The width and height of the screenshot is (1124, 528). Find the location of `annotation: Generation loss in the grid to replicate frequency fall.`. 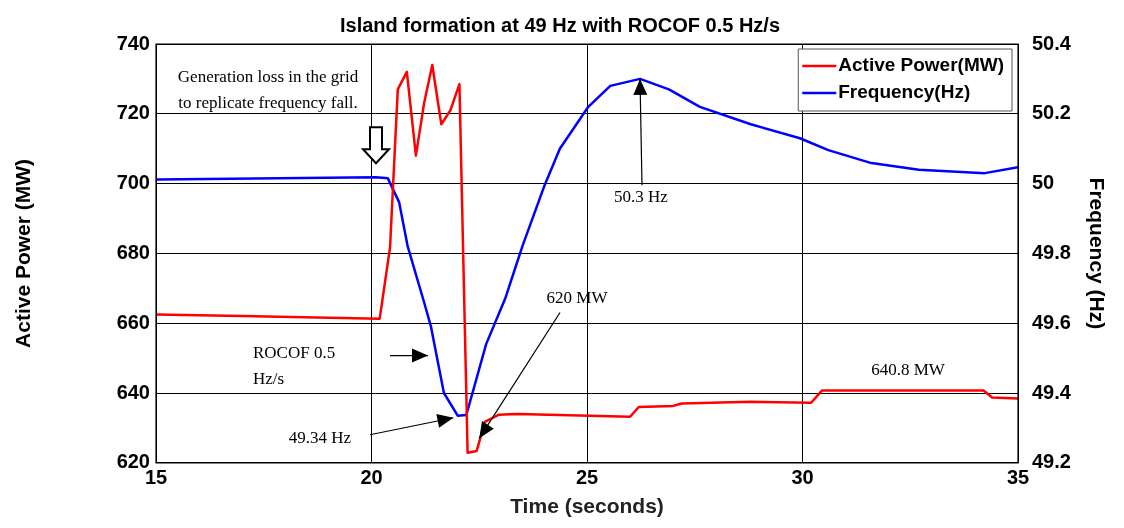

annotation: Generation loss in the grid to replicate frequency fall. is located at coordinates (268, 89).